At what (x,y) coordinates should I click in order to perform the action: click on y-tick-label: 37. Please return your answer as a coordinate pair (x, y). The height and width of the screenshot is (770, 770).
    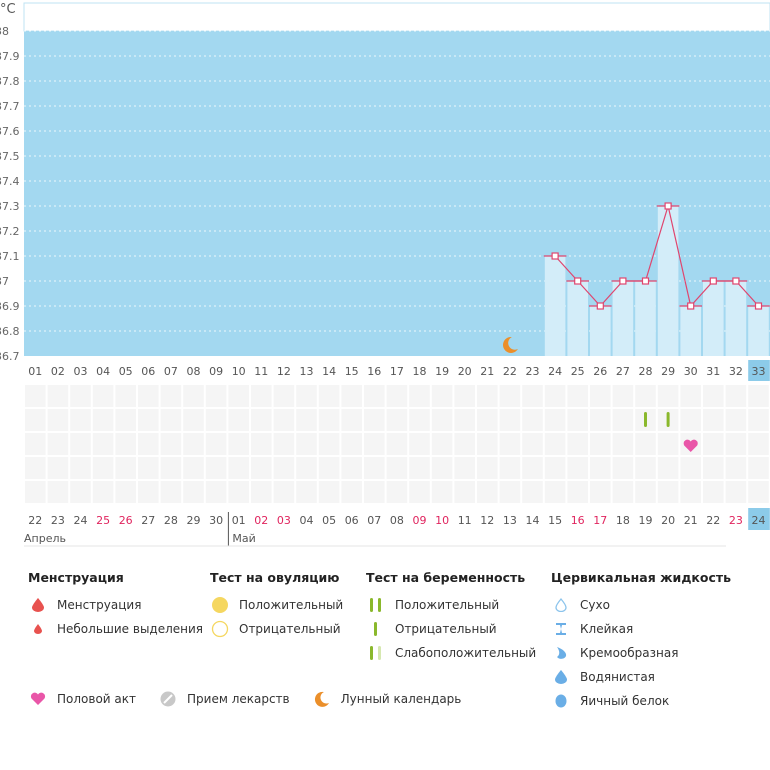
    Looking at the image, I should click on (4, 281).